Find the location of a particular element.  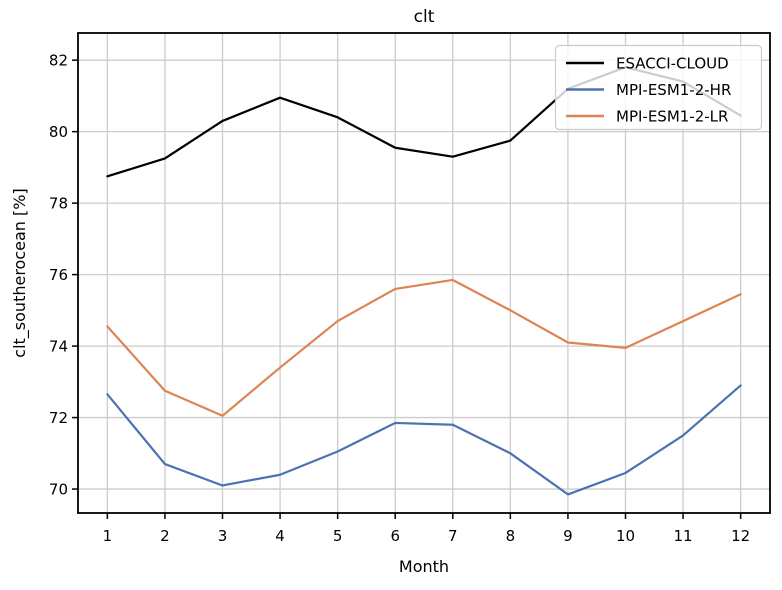

x-tick-label: 12 is located at coordinates (740, 536).